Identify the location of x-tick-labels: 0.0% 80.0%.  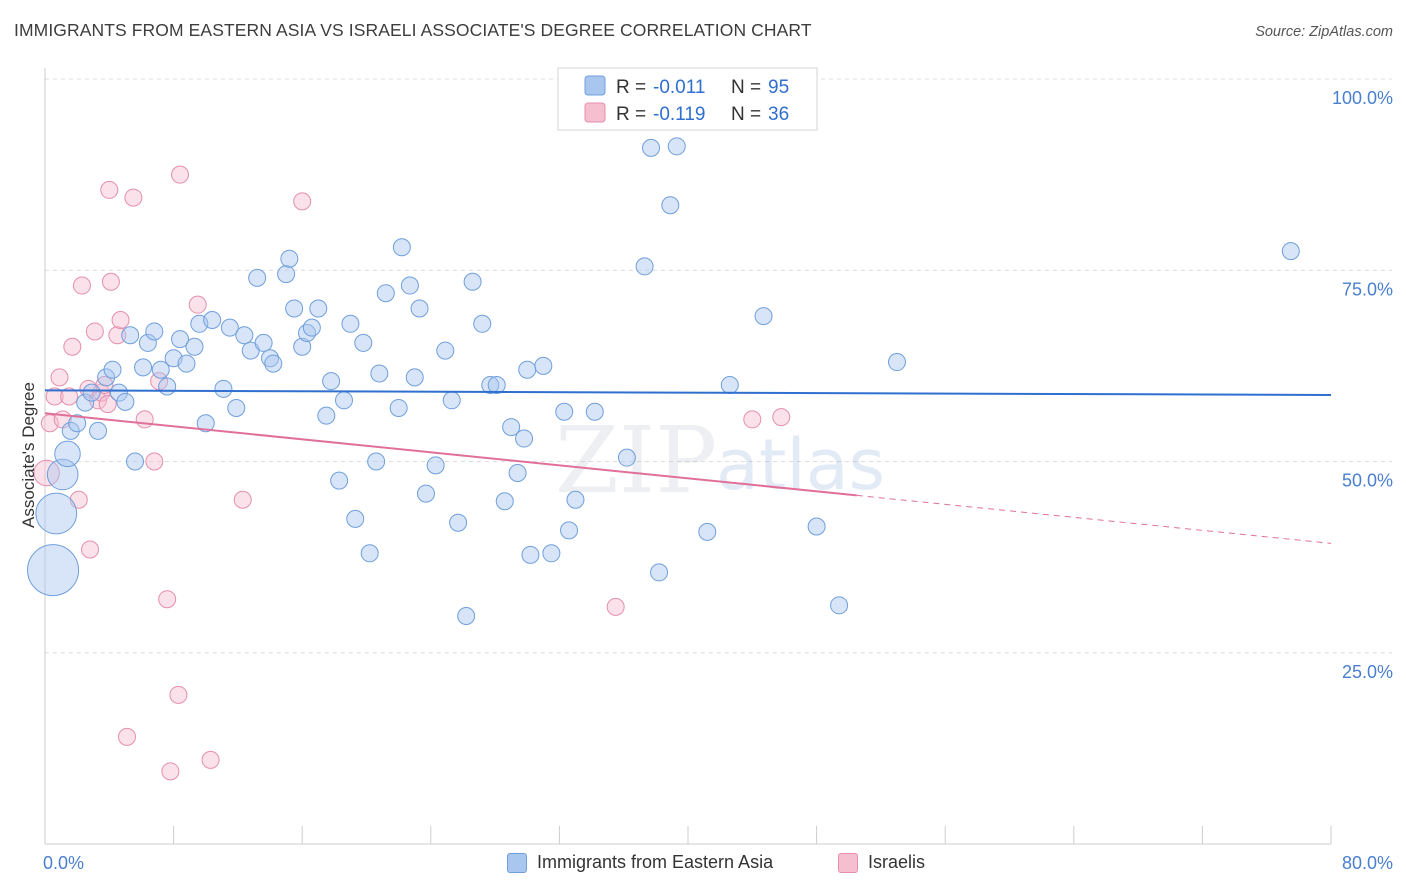
(718, 863).